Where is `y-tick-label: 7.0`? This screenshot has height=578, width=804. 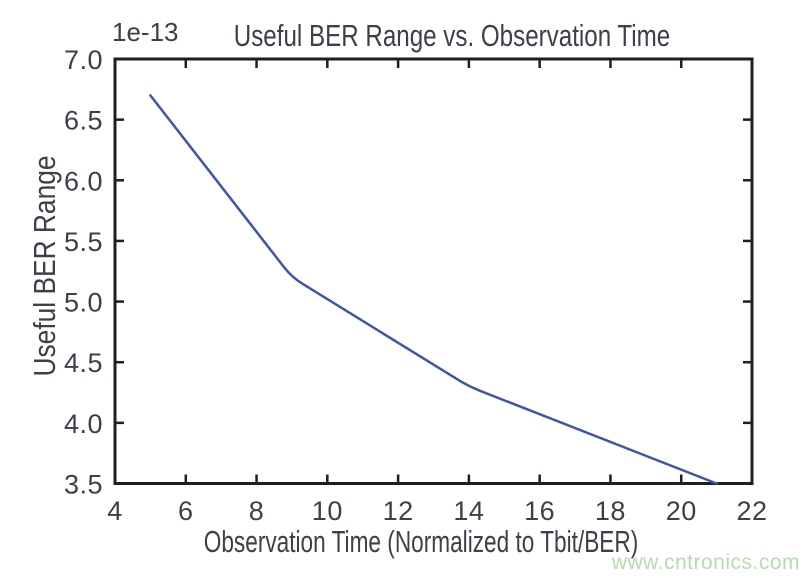
y-tick-label: 7.0 is located at coordinates (83, 60).